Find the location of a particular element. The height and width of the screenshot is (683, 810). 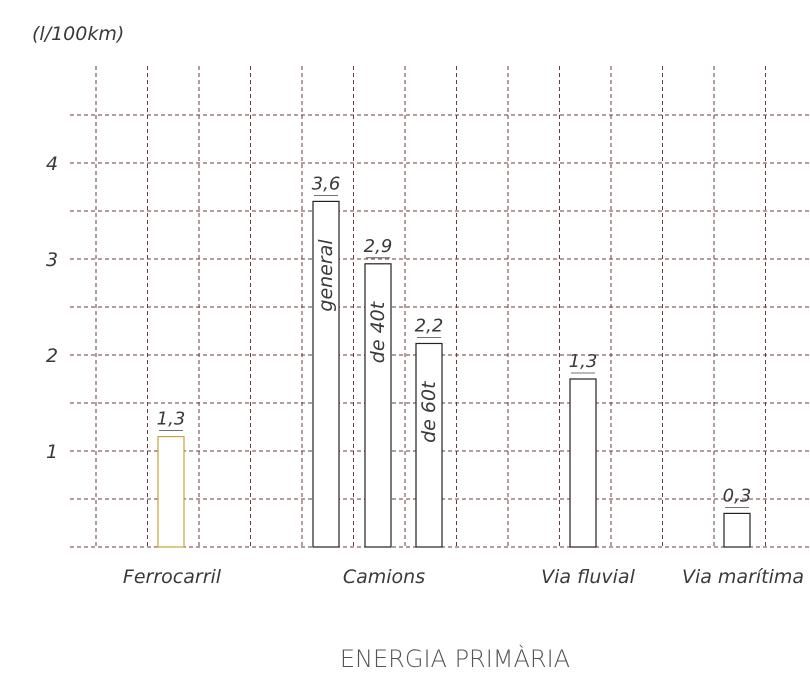

bar-value-label: 2,2 is located at coordinates (429, 325).